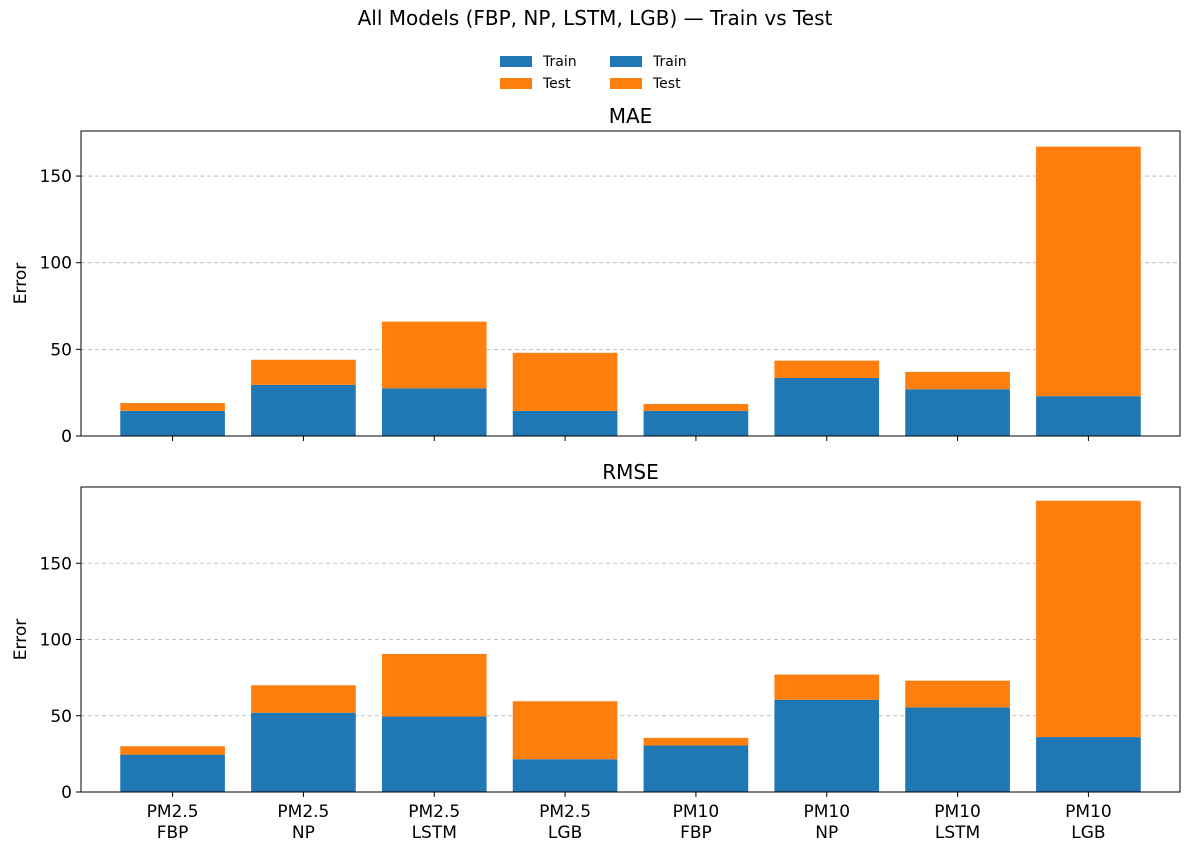 The image size is (1190, 852). Describe the element at coordinates (957, 822) in the screenshot. I see `x-tick-label: PM10 LSTM` at that location.